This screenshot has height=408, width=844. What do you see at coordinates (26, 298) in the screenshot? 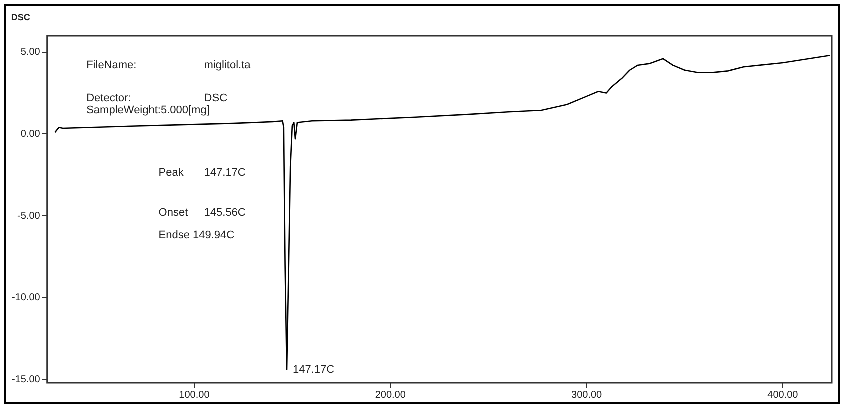
I see `y-tick-label: -10.00` at bounding box center [26, 298].